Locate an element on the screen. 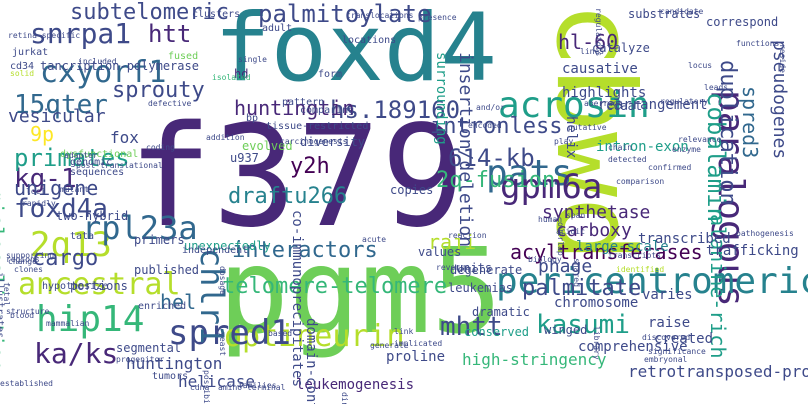 Image resolution: width=808 pixels, height=404 pixels. cloud-word-sprouty: sprouty is located at coordinates (158, 90).